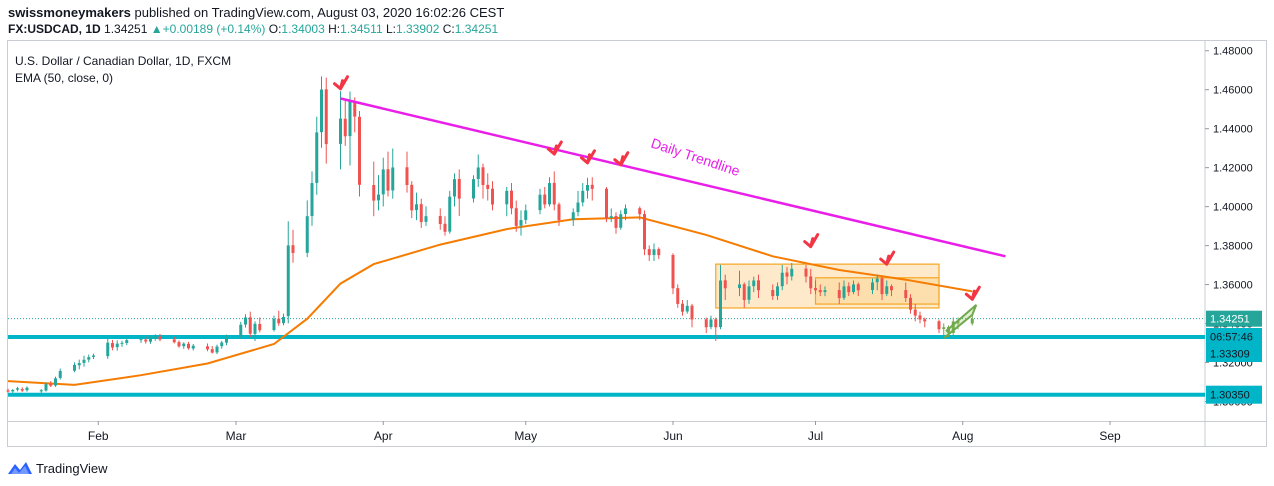 The width and height of the screenshot is (1274, 486). What do you see at coordinates (20, 468) in the screenshot?
I see `tradingview-logo-icon` at bounding box center [20, 468].